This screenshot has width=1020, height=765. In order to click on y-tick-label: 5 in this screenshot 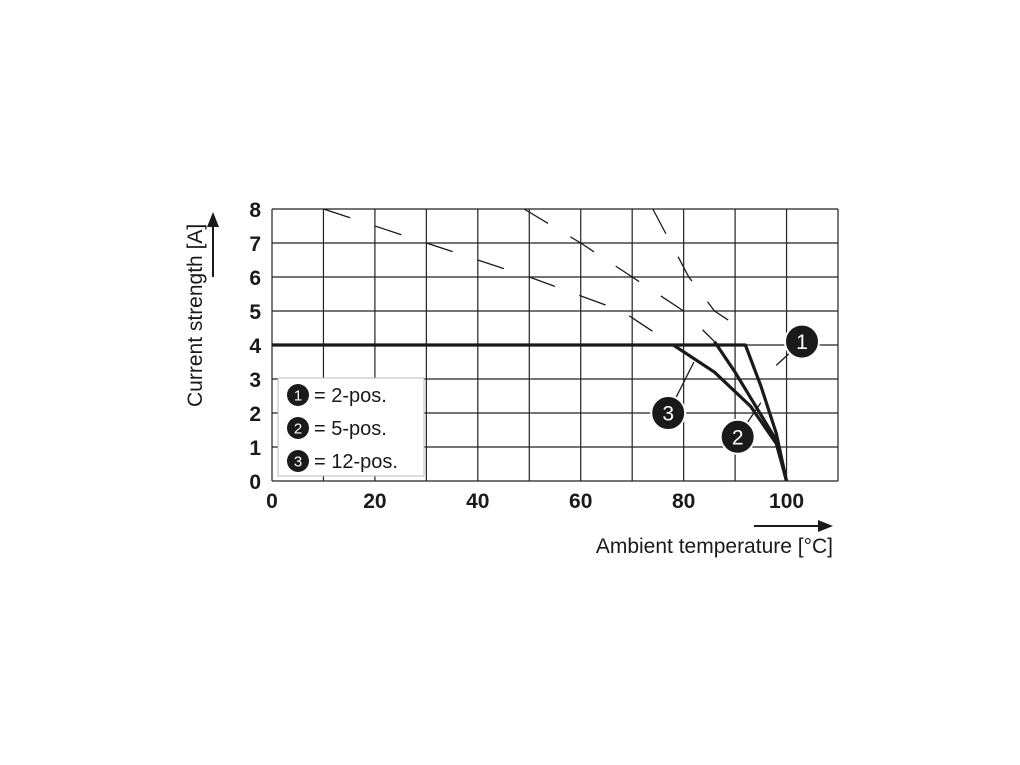, I will do `click(255, 312)`.